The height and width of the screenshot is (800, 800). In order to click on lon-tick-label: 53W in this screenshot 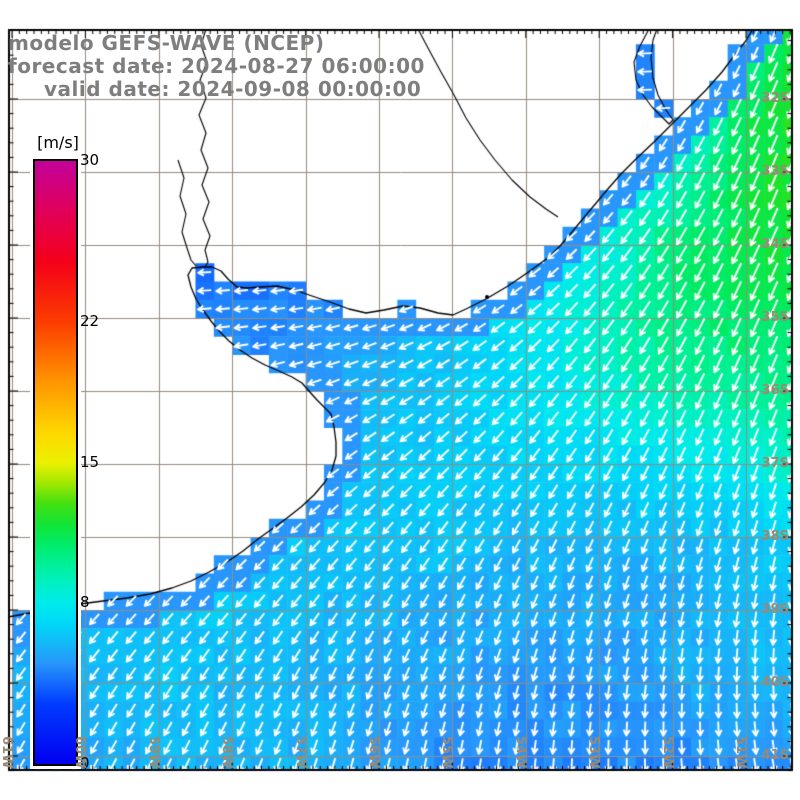, I will do `click(594, 752)`.